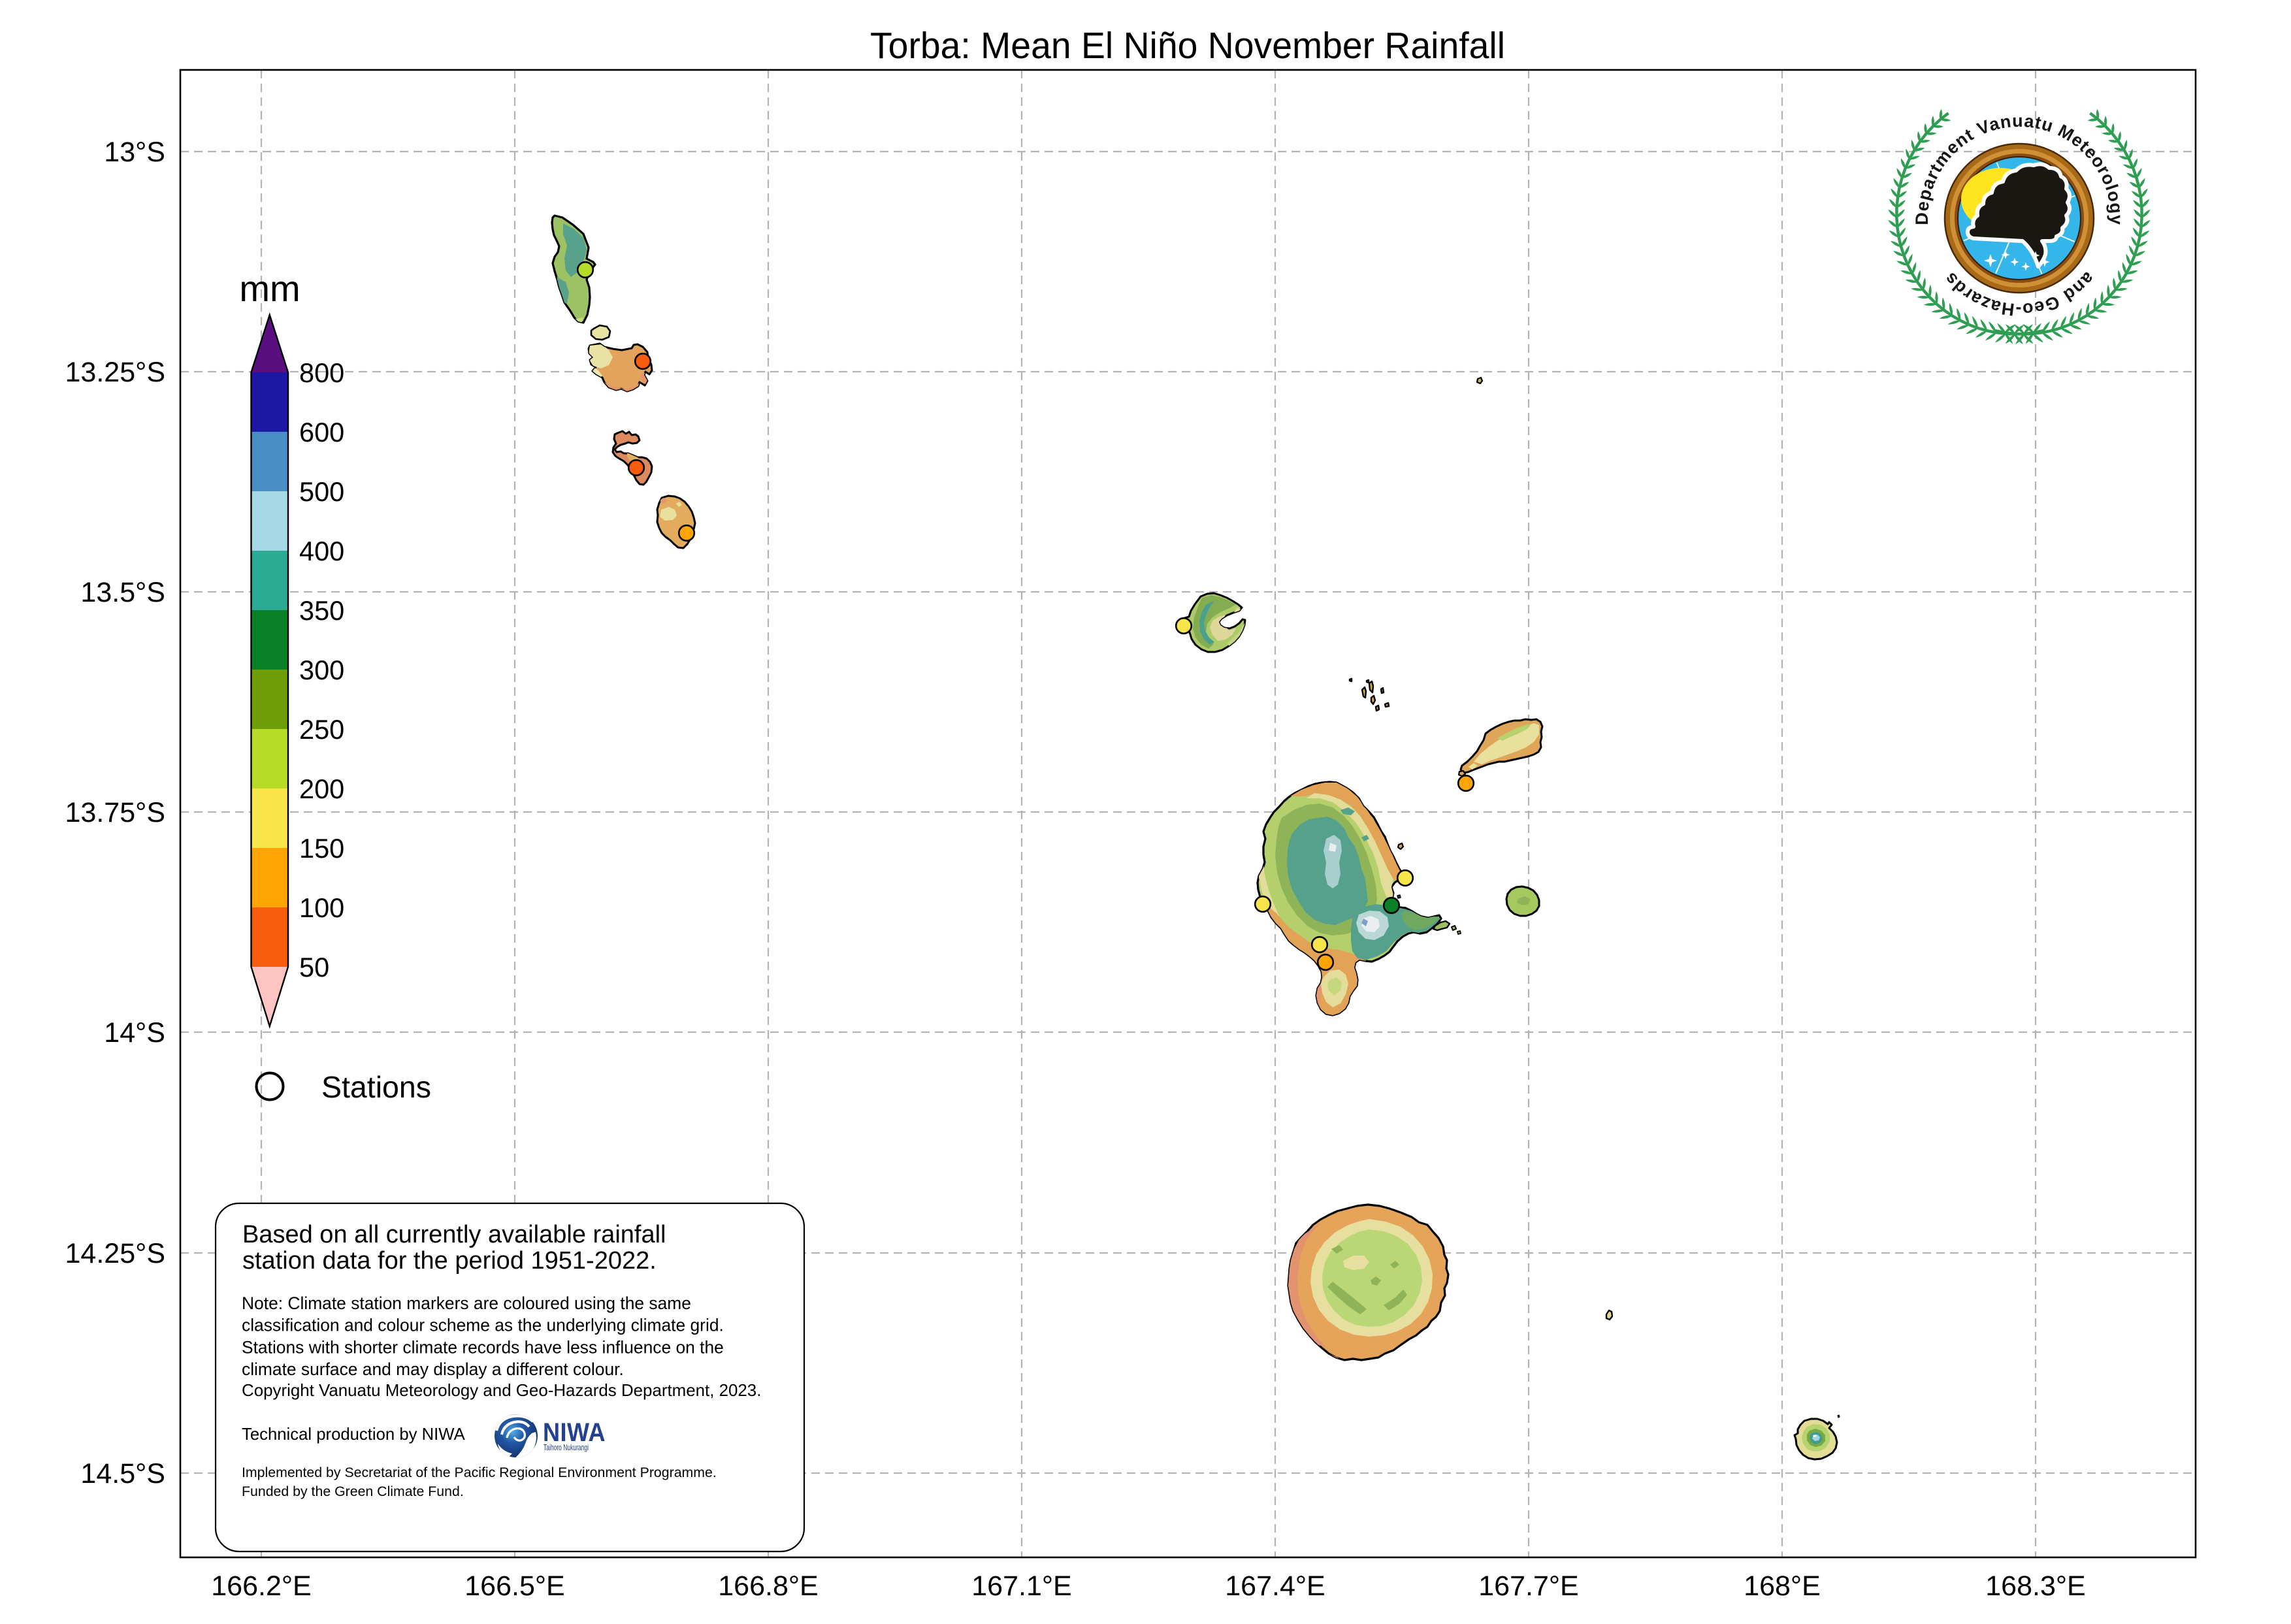 Image resolution: width=2291 pixels, height=1624 pixels. Describe the element at coordinates (322, 610) in the screenshot. I see `svg-text: 350` at that location.